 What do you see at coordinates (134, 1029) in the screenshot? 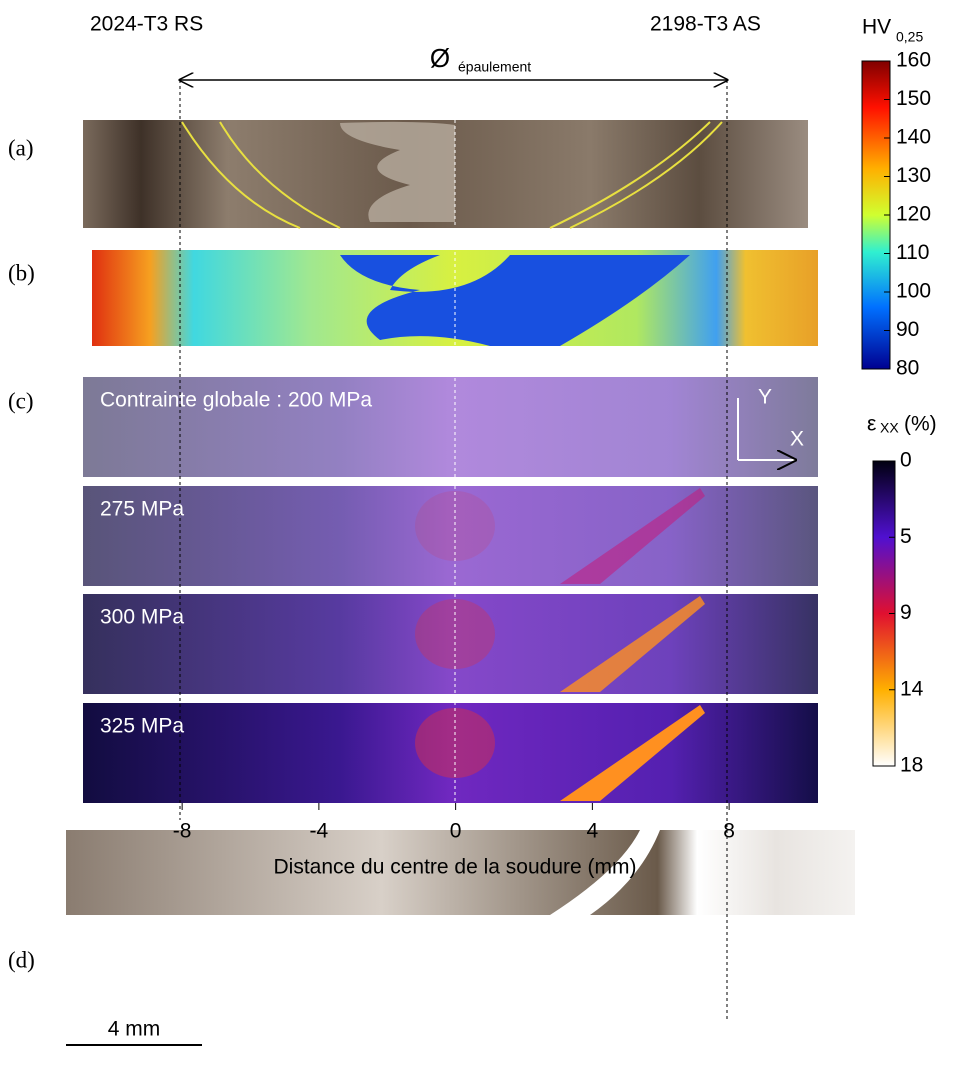
I see `scale-label: 4 mm` at bounding box center [134, 1029].